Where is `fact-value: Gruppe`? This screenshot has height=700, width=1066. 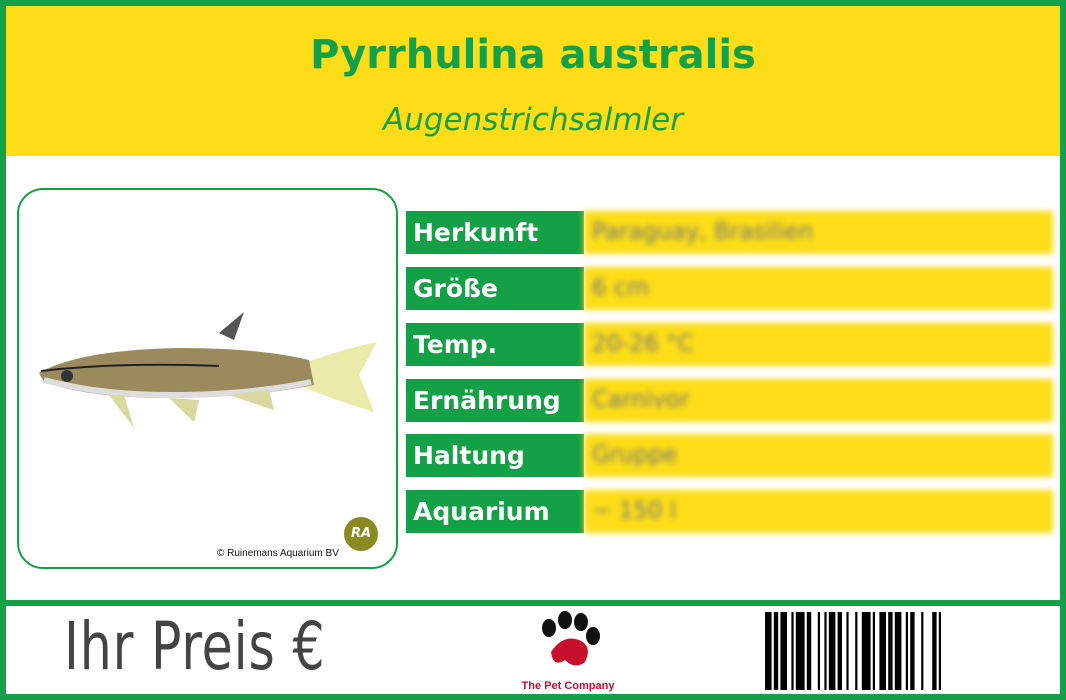
fact-value: Gruppe is located at coordinates (818, 455).